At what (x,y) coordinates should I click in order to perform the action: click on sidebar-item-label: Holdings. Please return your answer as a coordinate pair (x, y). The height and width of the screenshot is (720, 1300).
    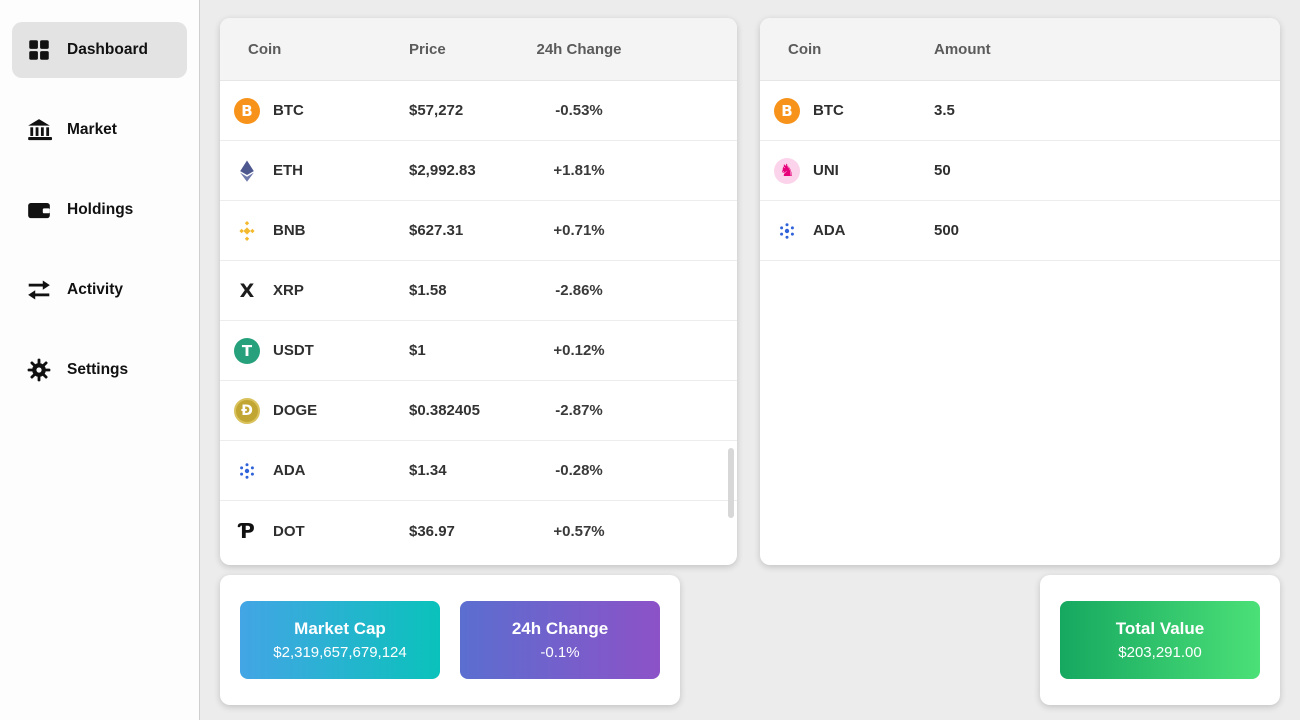
    Looking at the image, I should click on (100, 209).